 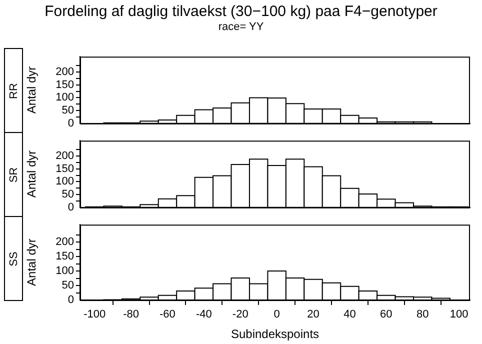 I want to click on x-tick-label: -60, so click(x=168, y=314).